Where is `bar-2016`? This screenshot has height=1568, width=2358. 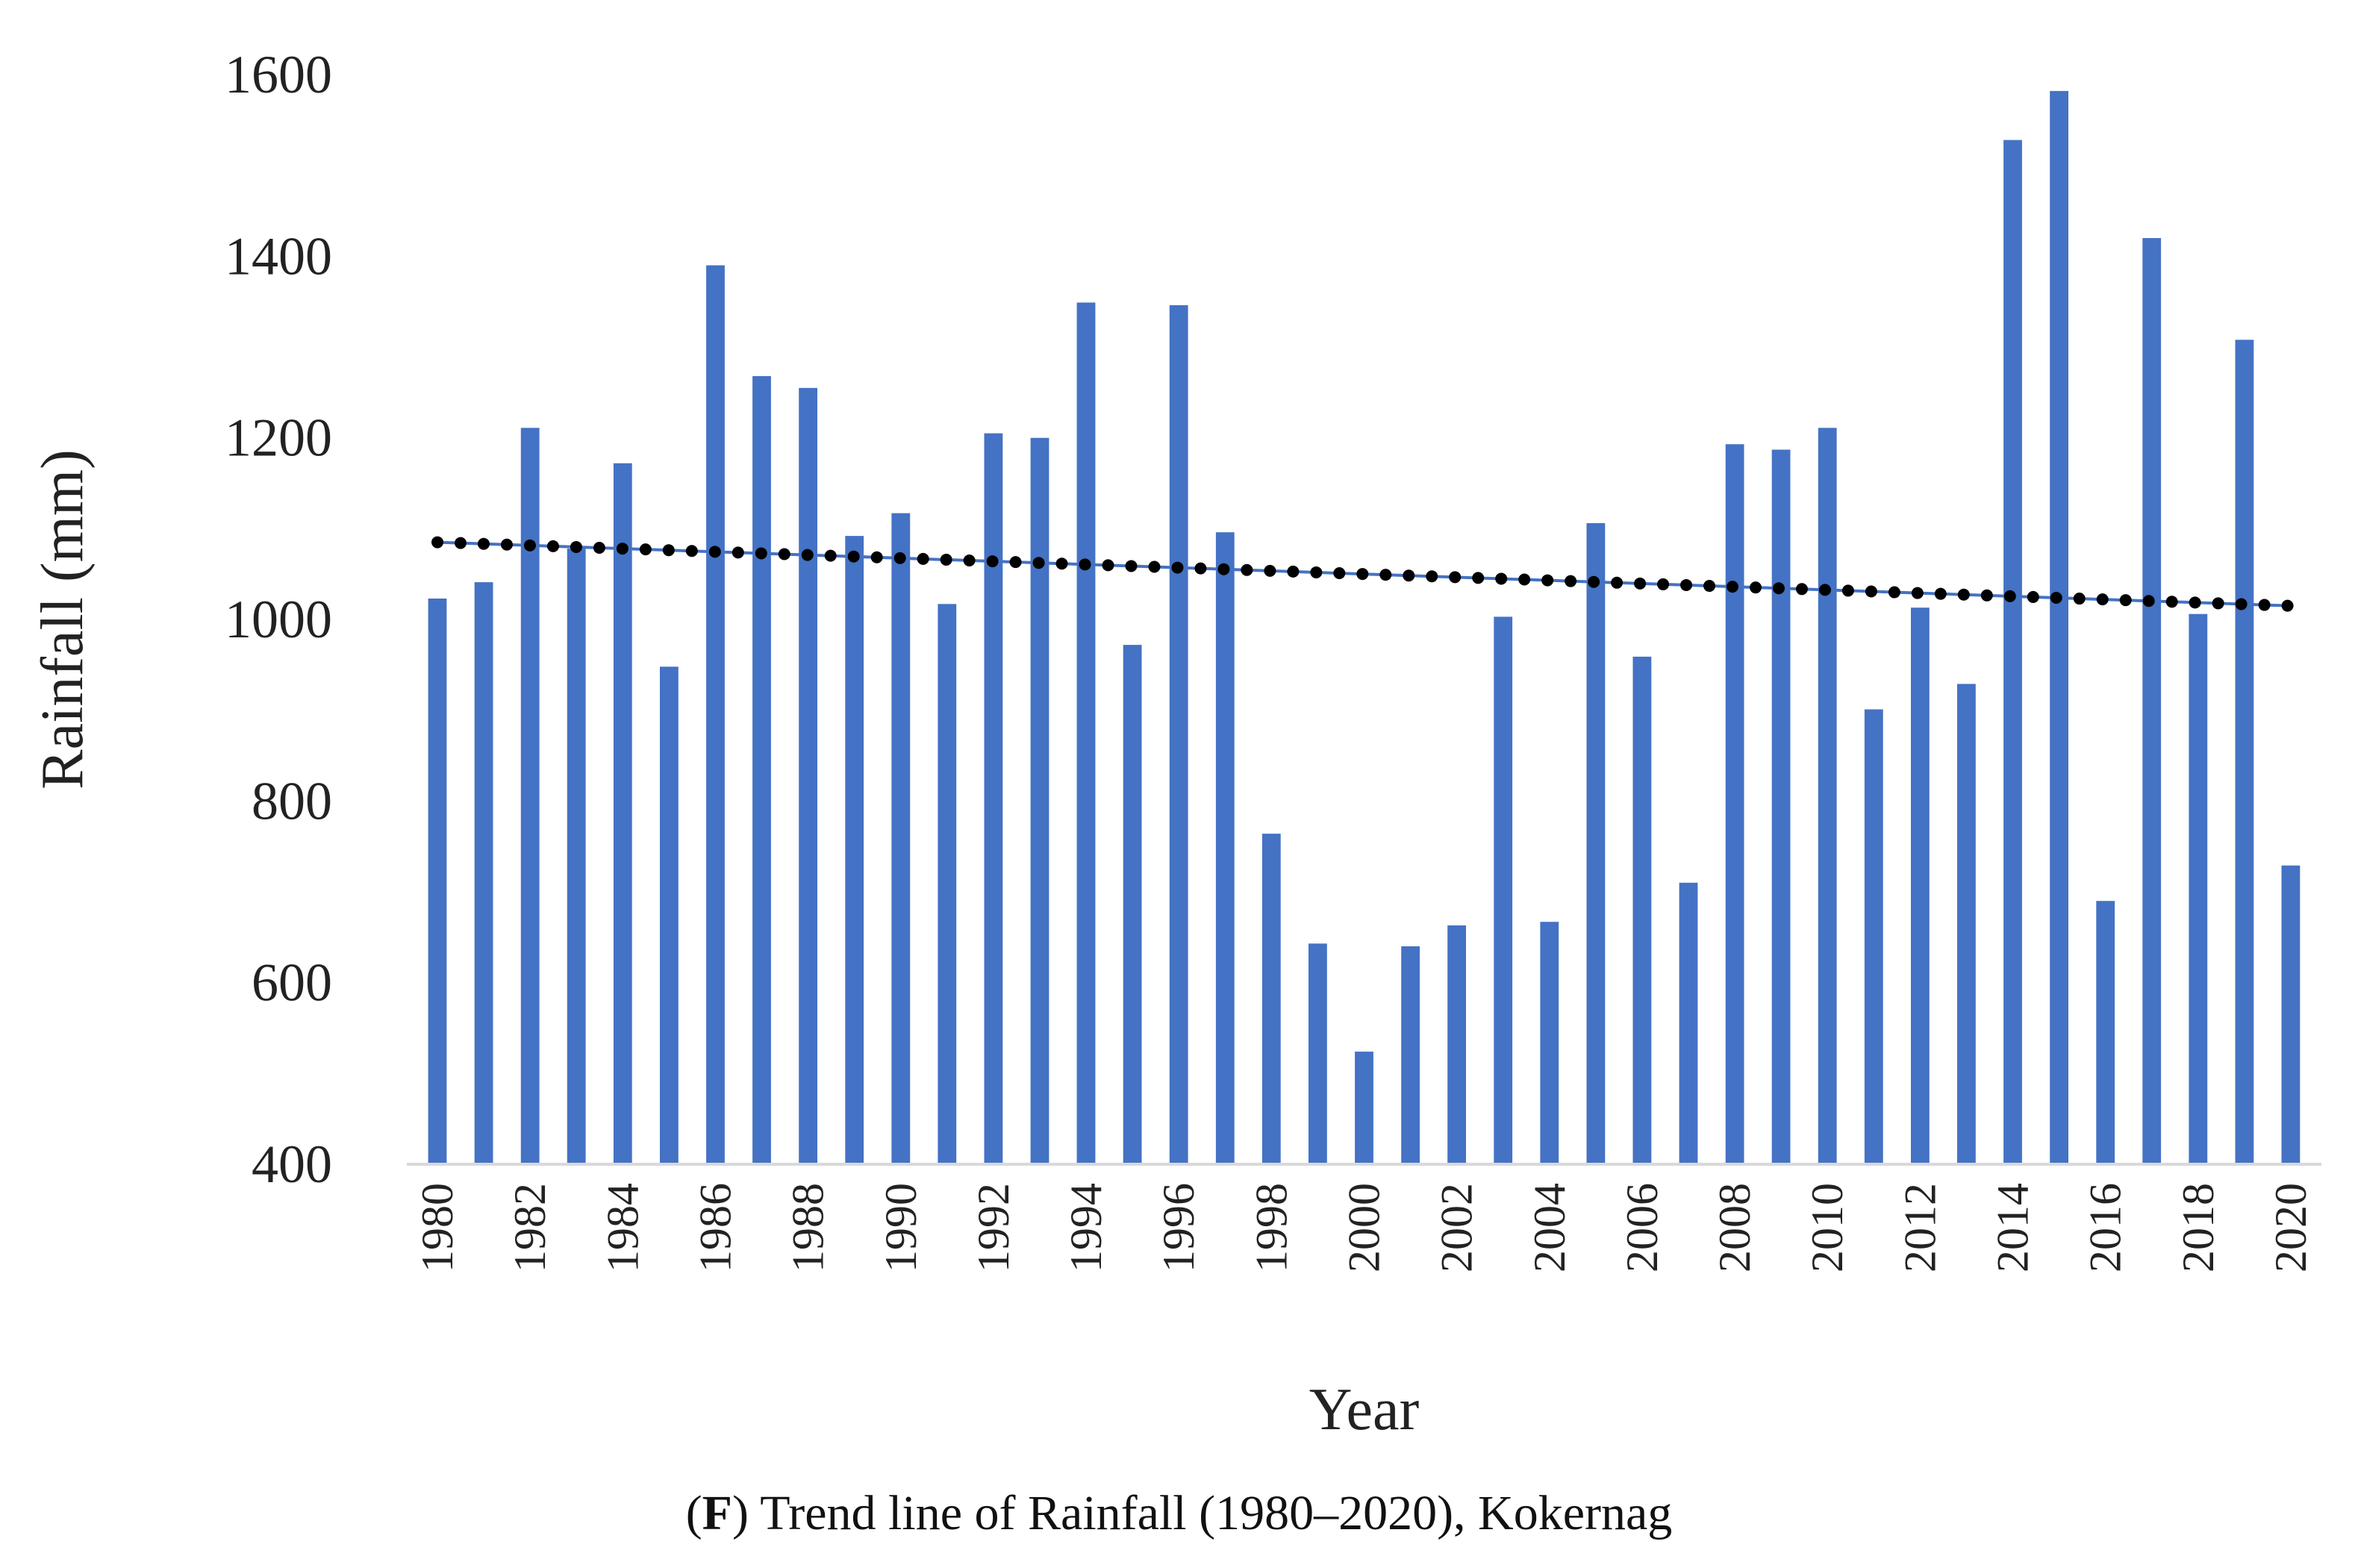
bar-2016 is located at coordinates (2105, 1032).